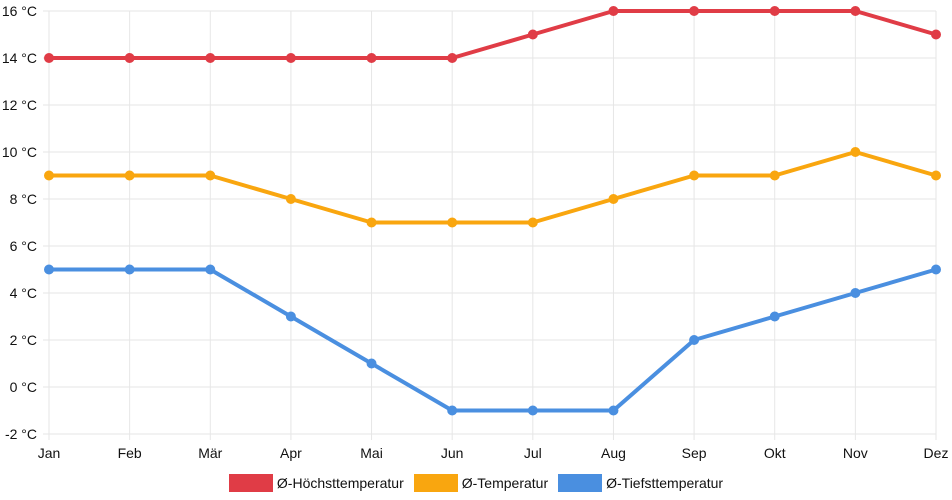 This screenshot has width=952, height=500. What do you see at coordinates (49, 453) in the screenshot?
I see `x-tick-label: Jan` at bounding box center [49, 453].